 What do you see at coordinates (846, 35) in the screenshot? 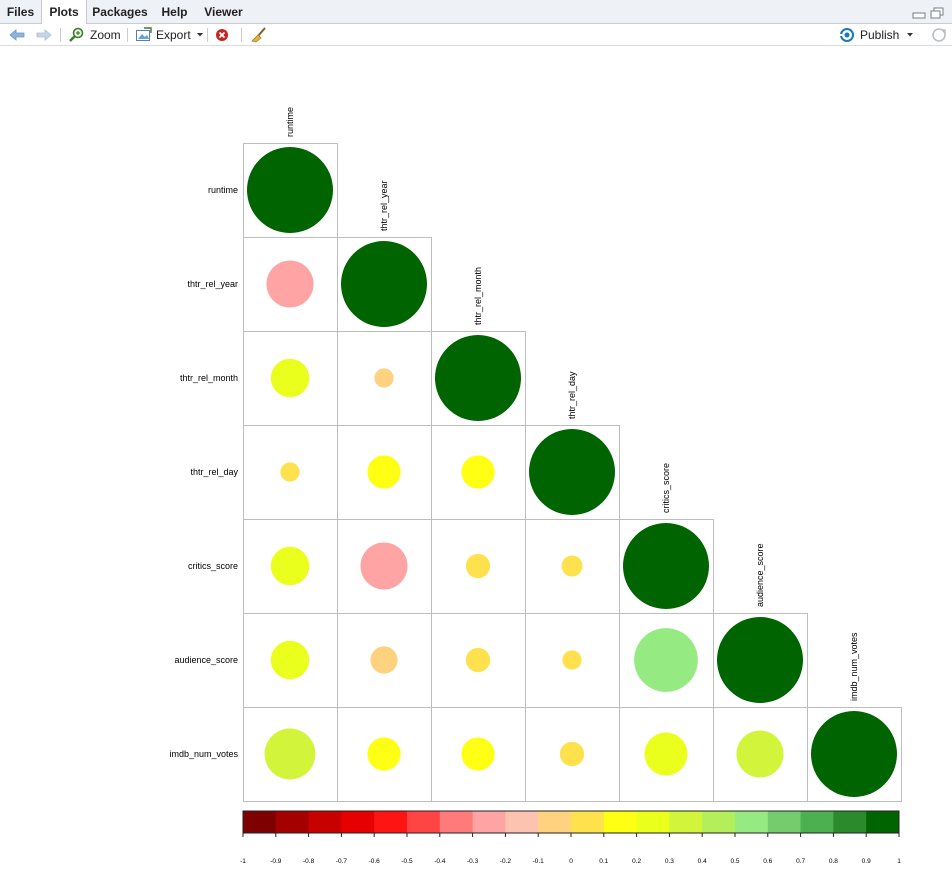
I see `publish-icon` at bounding box center [846, 35].